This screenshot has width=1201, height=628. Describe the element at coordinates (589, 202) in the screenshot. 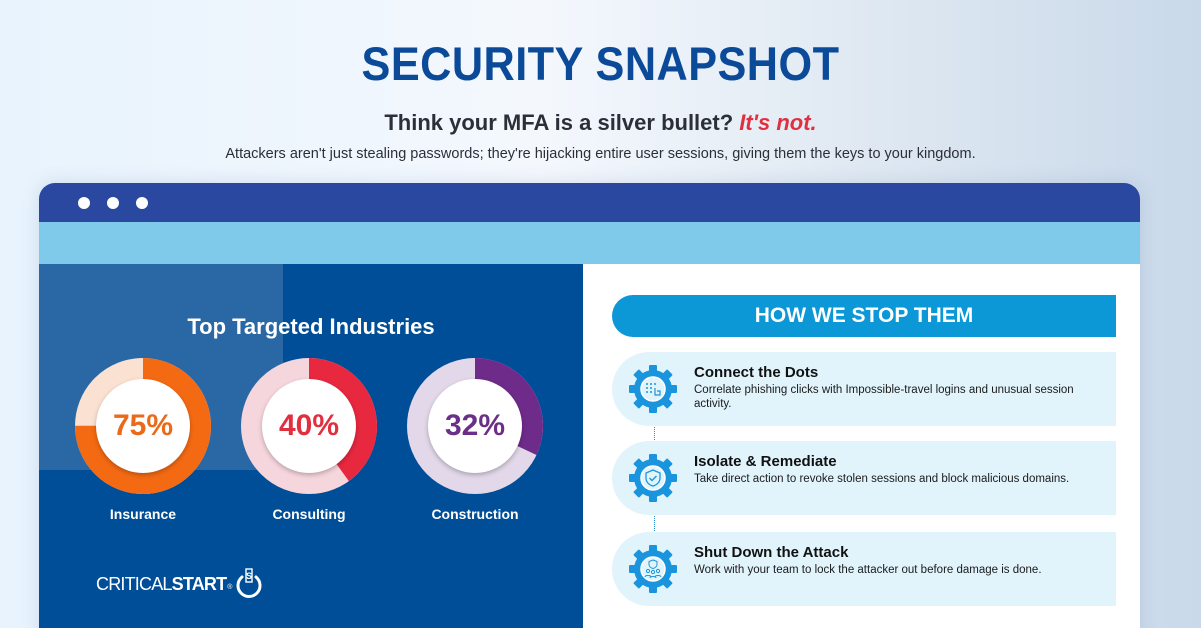

I see `window-titlebar` at that location.